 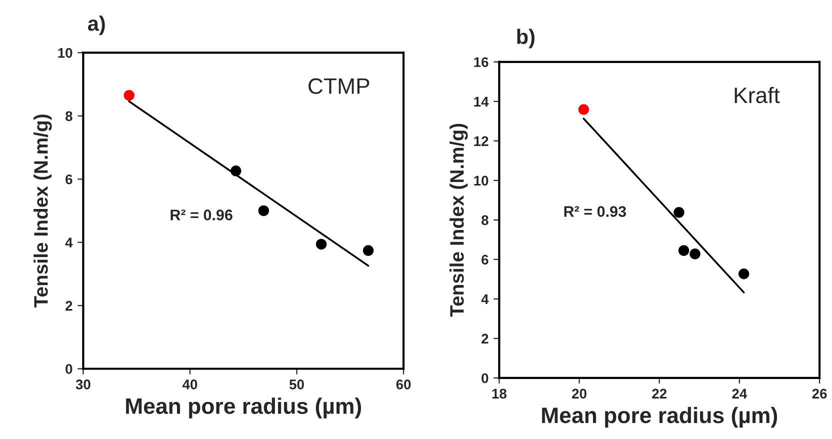 I want to click on annotation: CTMP, so click(x=339, y=86).